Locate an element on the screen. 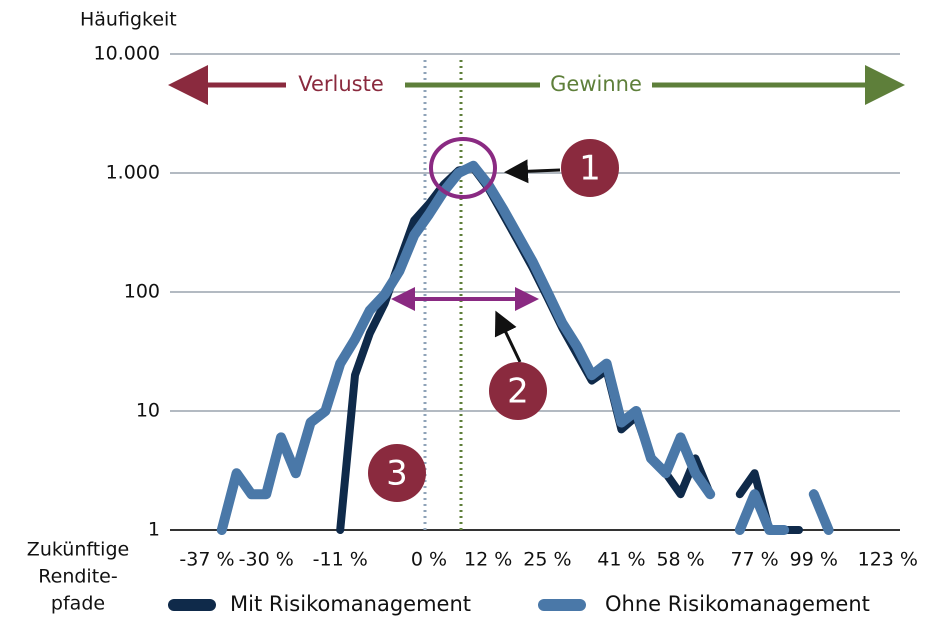  badge-label: 3 is located at coordinates (397, 474).